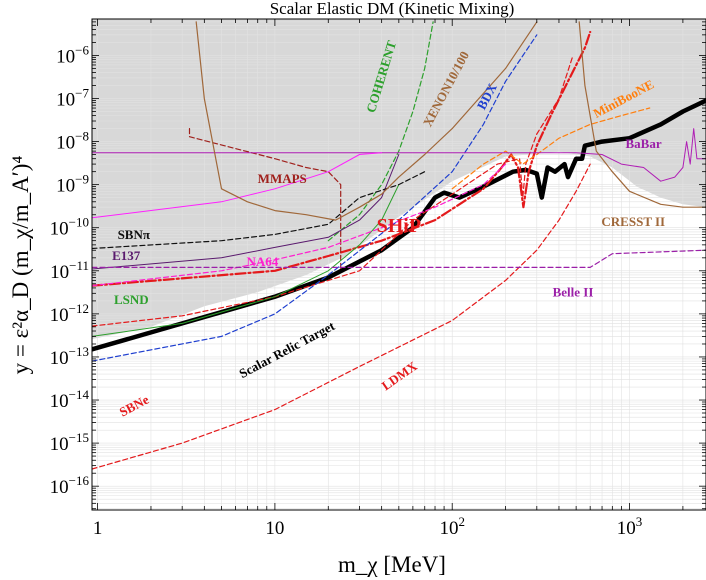 This screenshot has width=706, height=580. Describe the element at coordinates (69, 442) in the screenshot. I see `y-tick-label: 10⁻¹⁵` at that location.